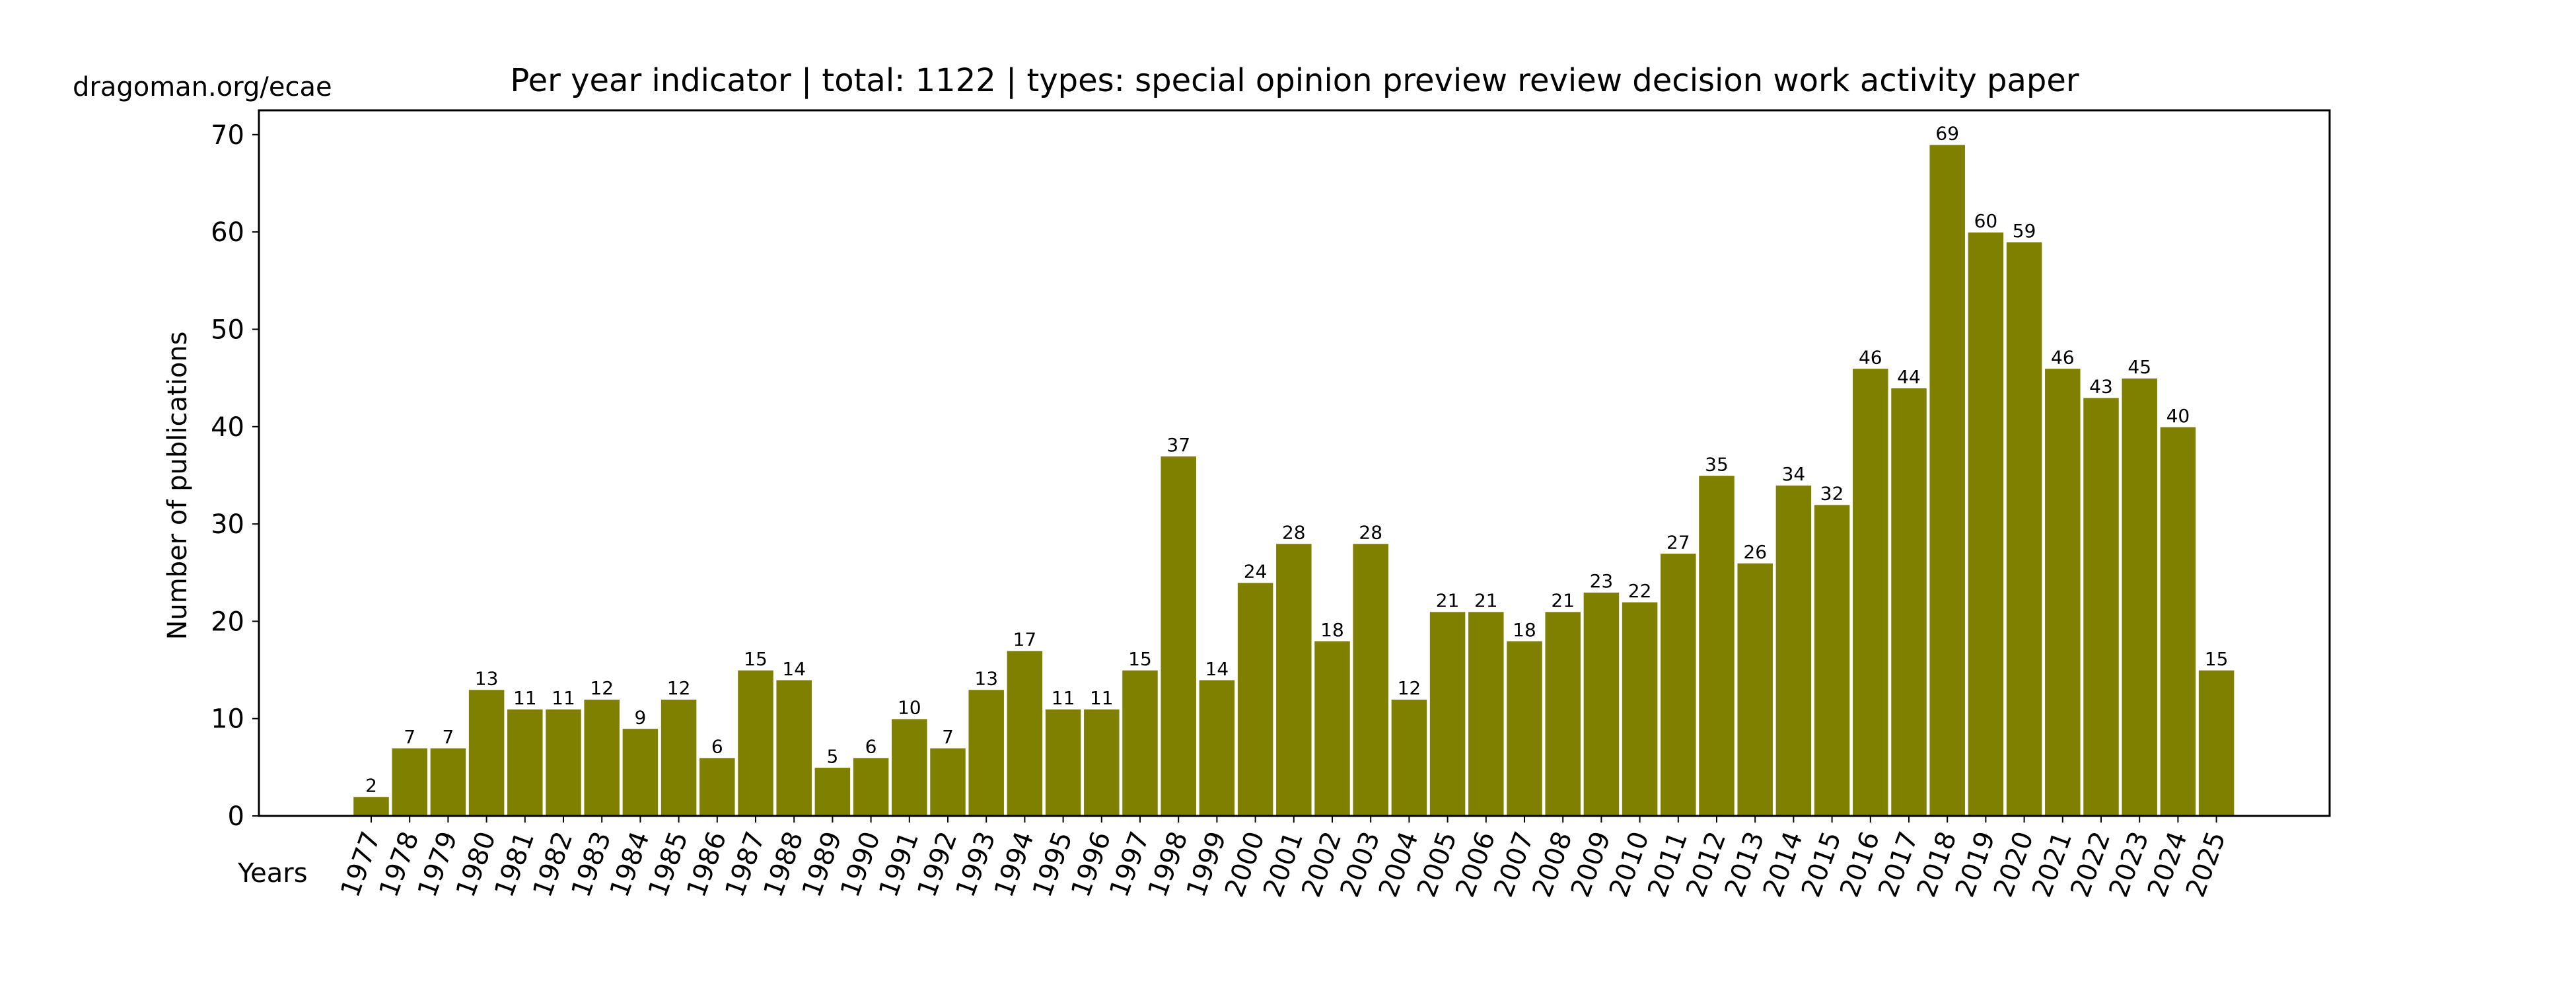  Describe the element at coordinates (203, 87) in the screenshot. I see `site-label: dragoman.org/ecae` at that location.